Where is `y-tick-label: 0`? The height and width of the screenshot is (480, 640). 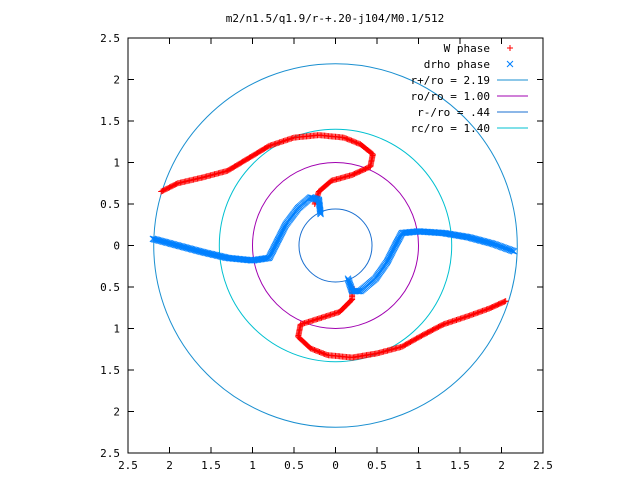
y-tick-label: 0 is located at coordinates (116, 246).